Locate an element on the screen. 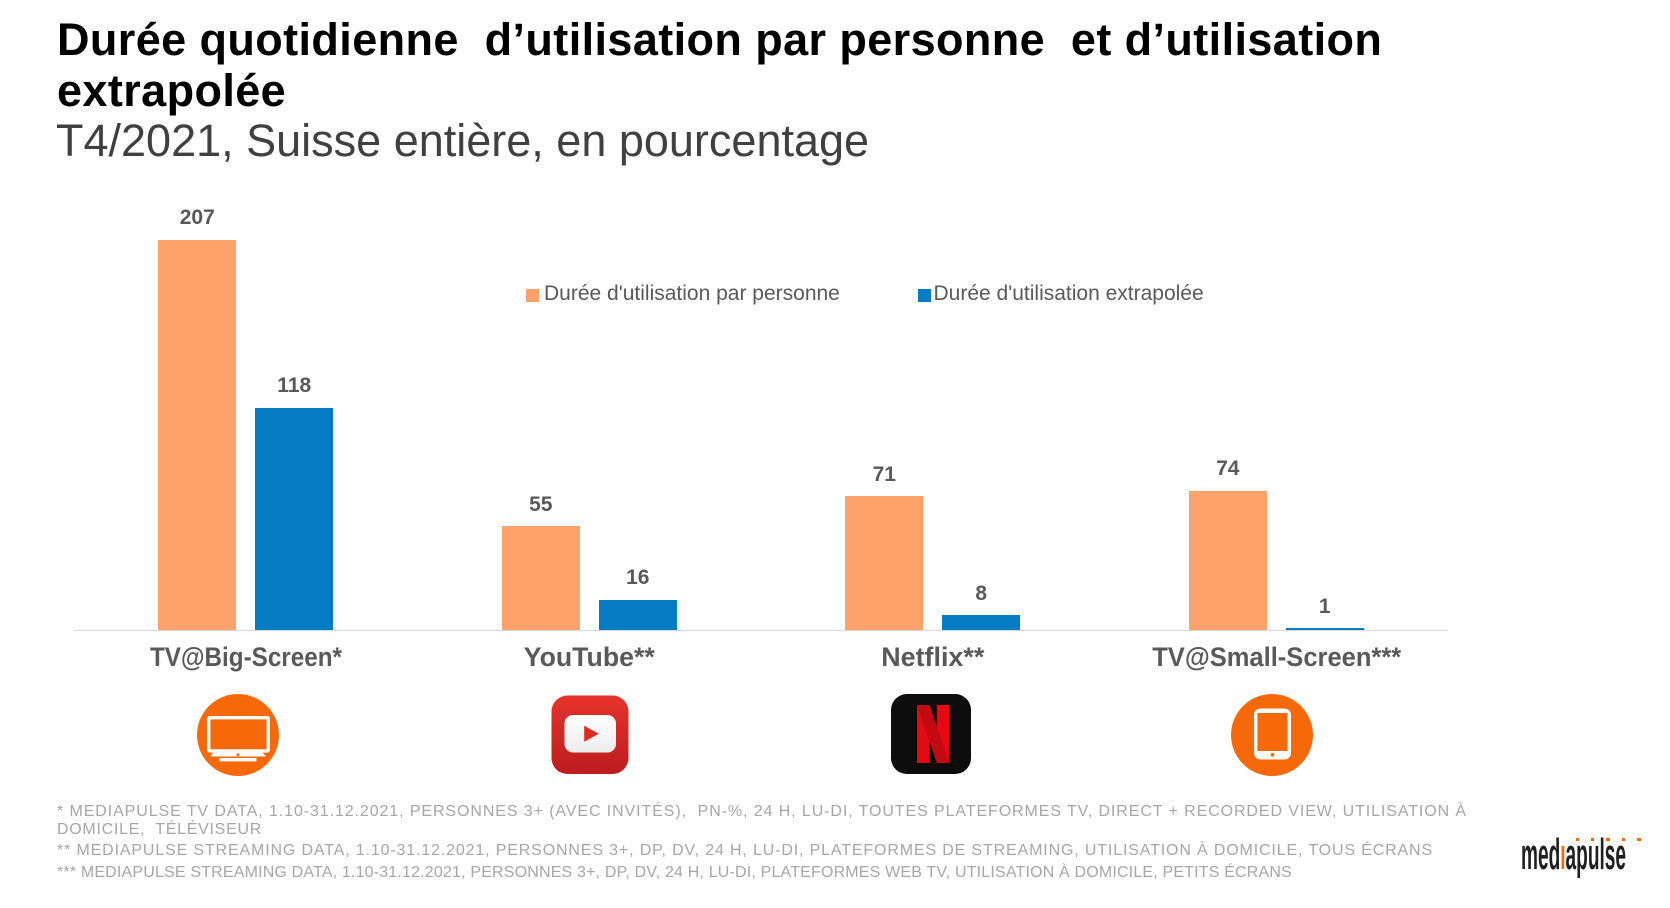 The width and height of the screenshot is (1670, 908). category-label: YouTube** is located at coordinates (589, 656).